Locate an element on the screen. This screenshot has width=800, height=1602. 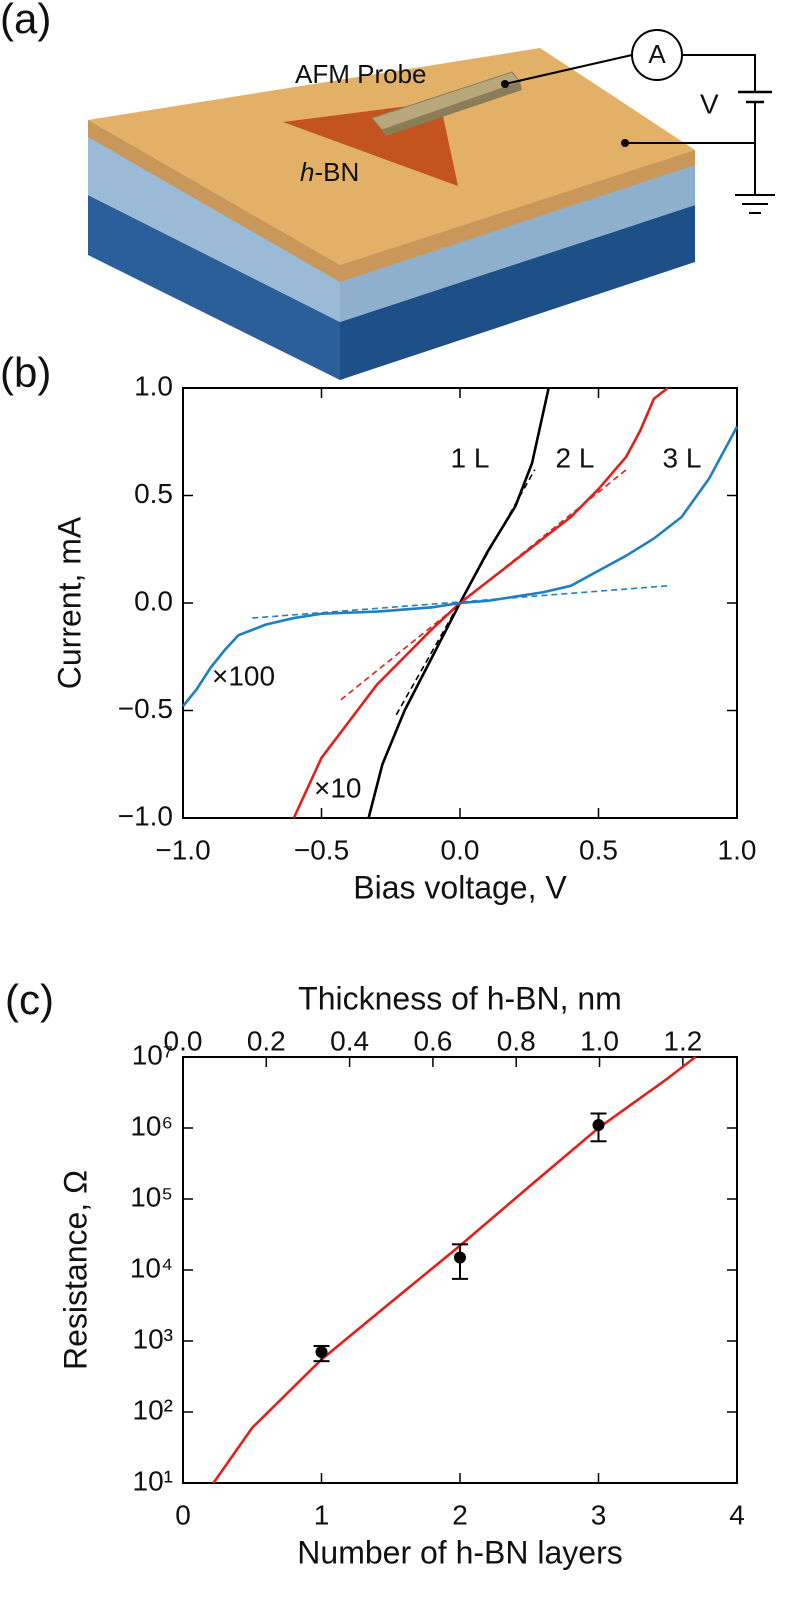
flake-label: h-BN is located at coordinates (329, 172).